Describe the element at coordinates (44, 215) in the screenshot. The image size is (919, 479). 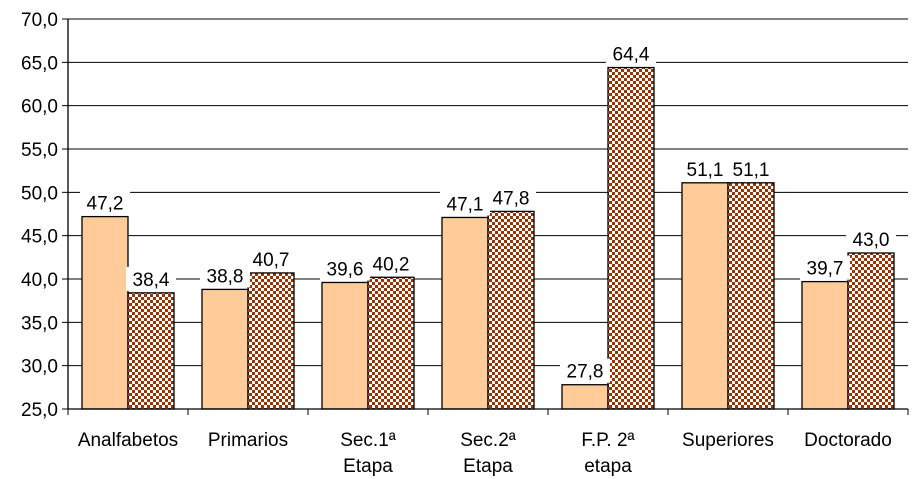
I see `y-axis-ticks: 25,0 30,0 35,0 40,0 45,0 50,0 55,0 60,0 65,0 70,0` at that location.